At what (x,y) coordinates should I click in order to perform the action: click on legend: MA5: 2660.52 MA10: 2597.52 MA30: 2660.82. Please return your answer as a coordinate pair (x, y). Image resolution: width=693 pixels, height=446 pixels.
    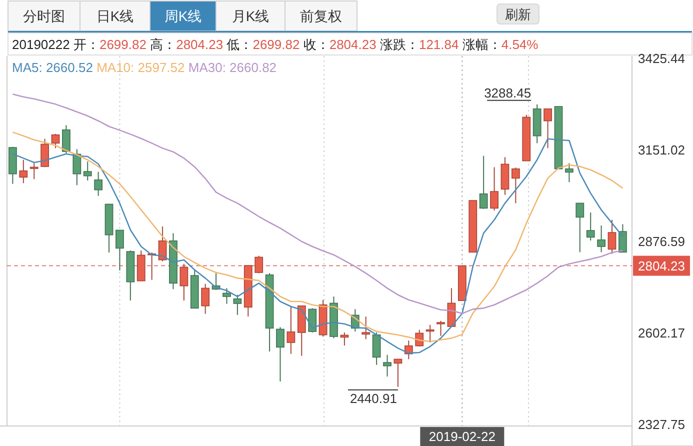
    Looking at the image, I should click on (144, 67).